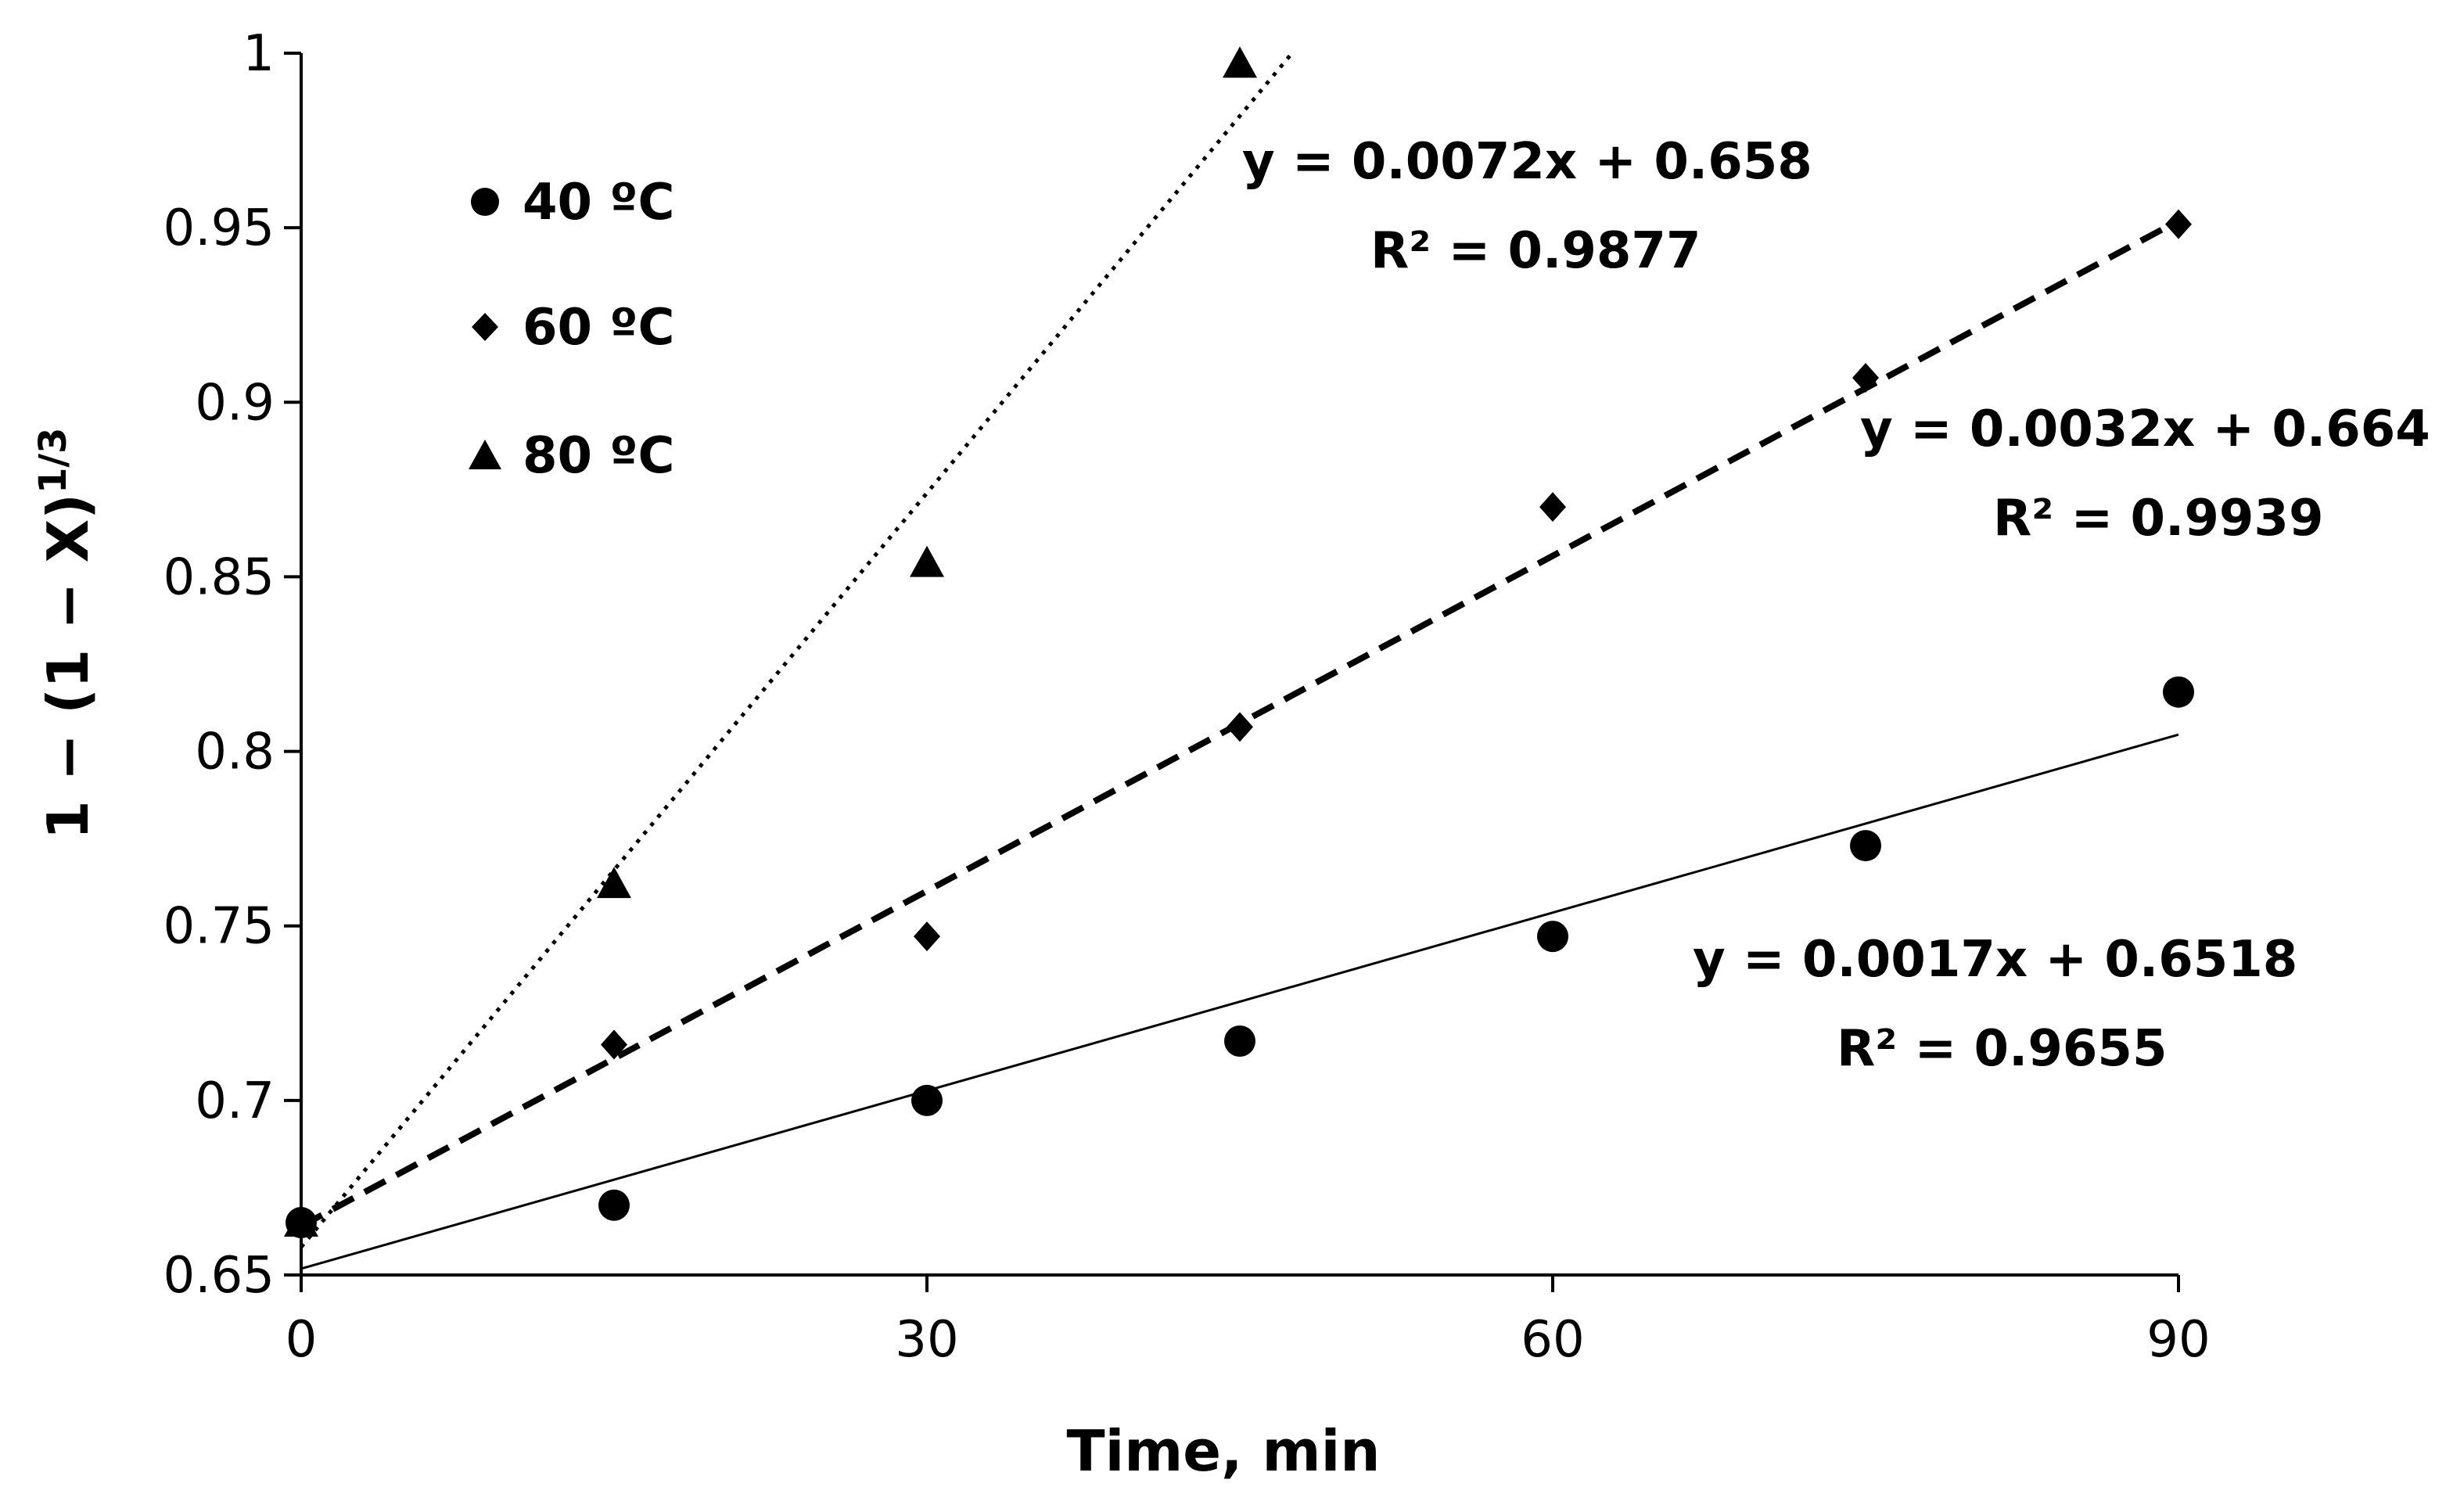 The height and width of the screenshot is (1494, 2464). I want to click on legend-marker-80c, so click(485, 454).